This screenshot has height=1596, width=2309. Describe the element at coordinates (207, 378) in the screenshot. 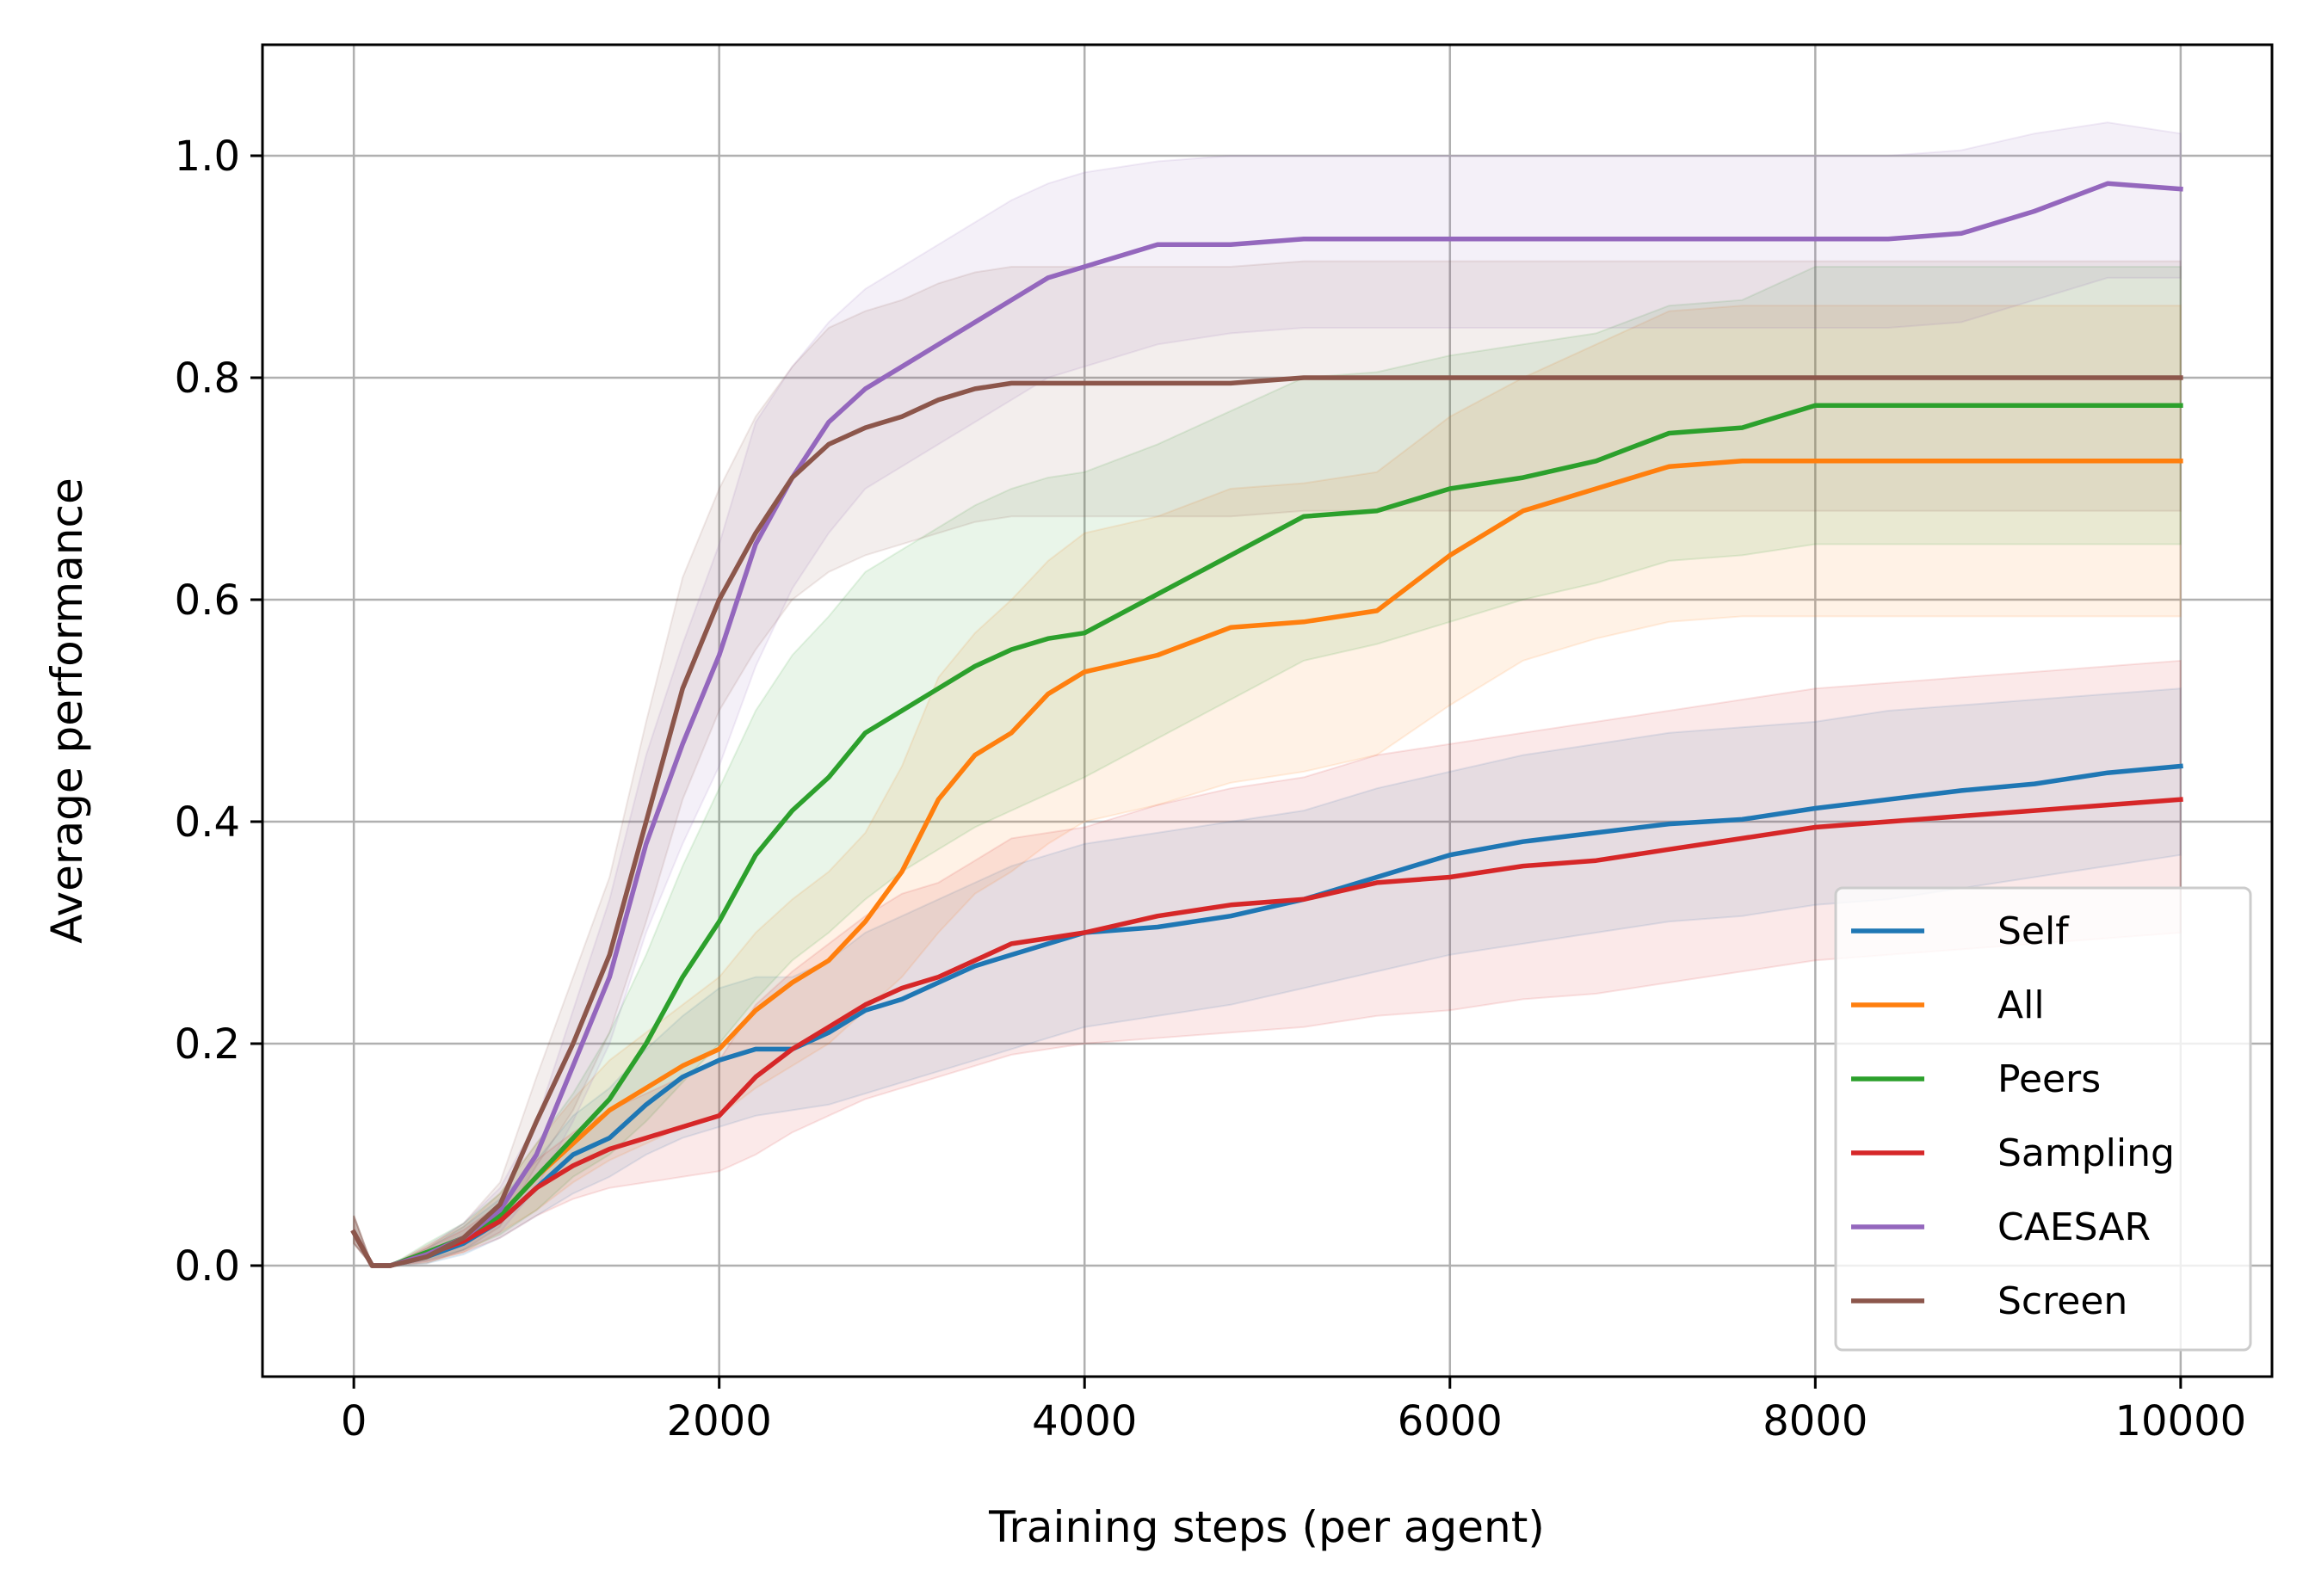

I see `y-tick-label: 0.8` at that location.